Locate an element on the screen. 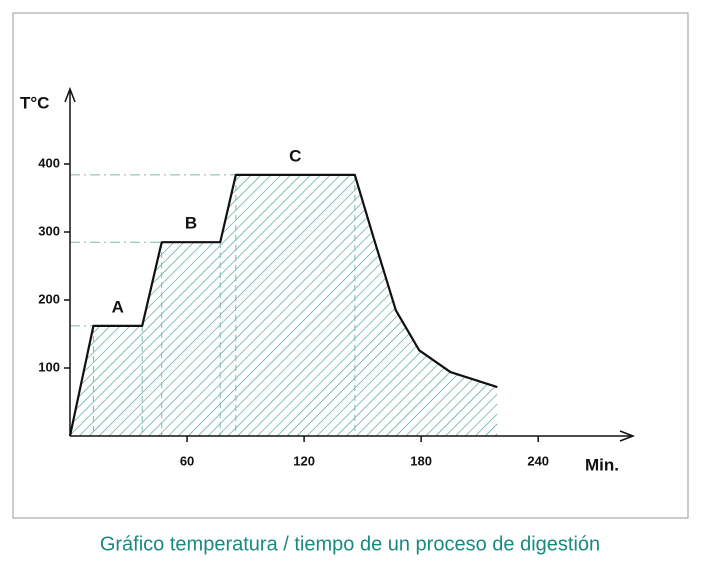  plateau-label: C is located at coordinates (295, 155).